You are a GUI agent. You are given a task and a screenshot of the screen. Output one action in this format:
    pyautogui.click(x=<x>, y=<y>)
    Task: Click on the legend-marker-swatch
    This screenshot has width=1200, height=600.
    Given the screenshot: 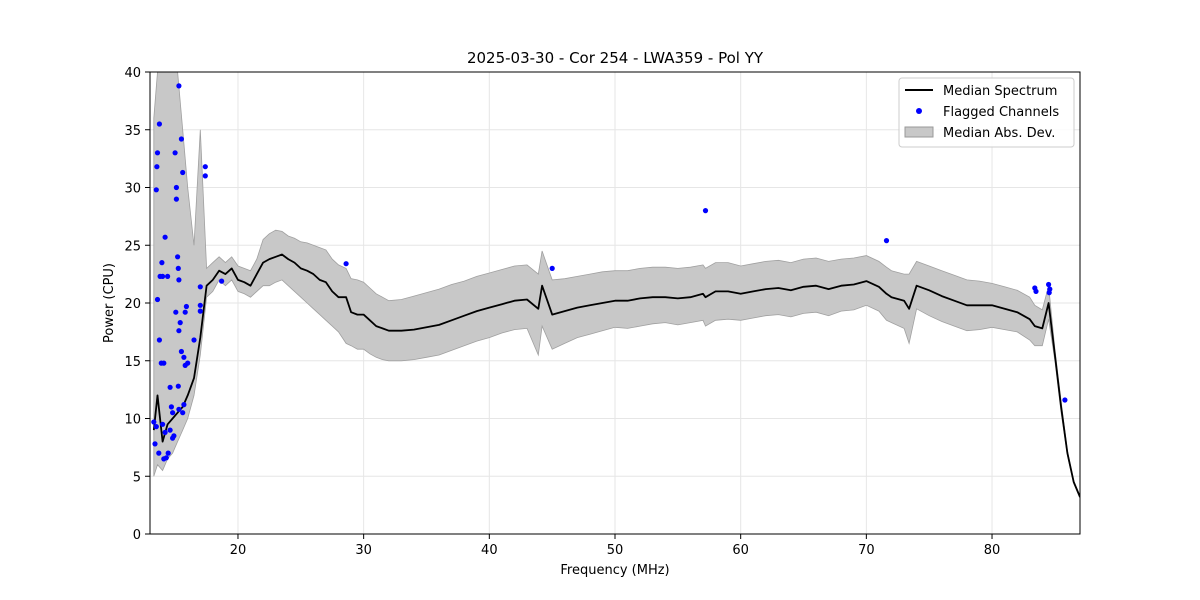 What is the action you would take?
    pyautogui.click(x=919, y=111)
    